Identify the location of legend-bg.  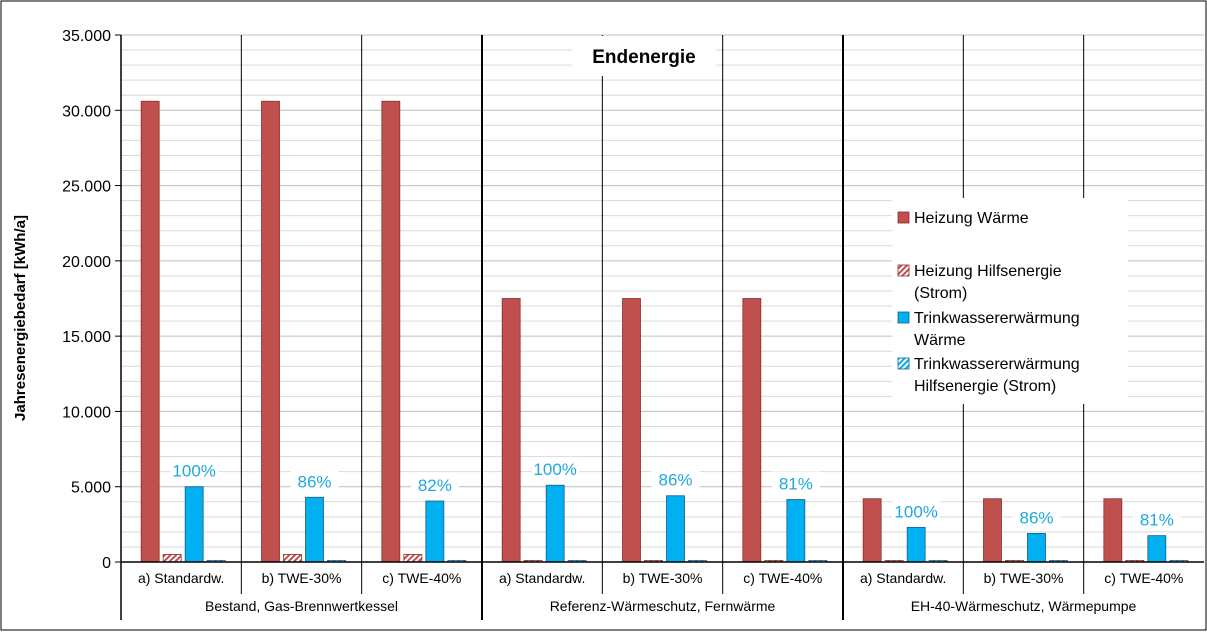
(1010, 301).